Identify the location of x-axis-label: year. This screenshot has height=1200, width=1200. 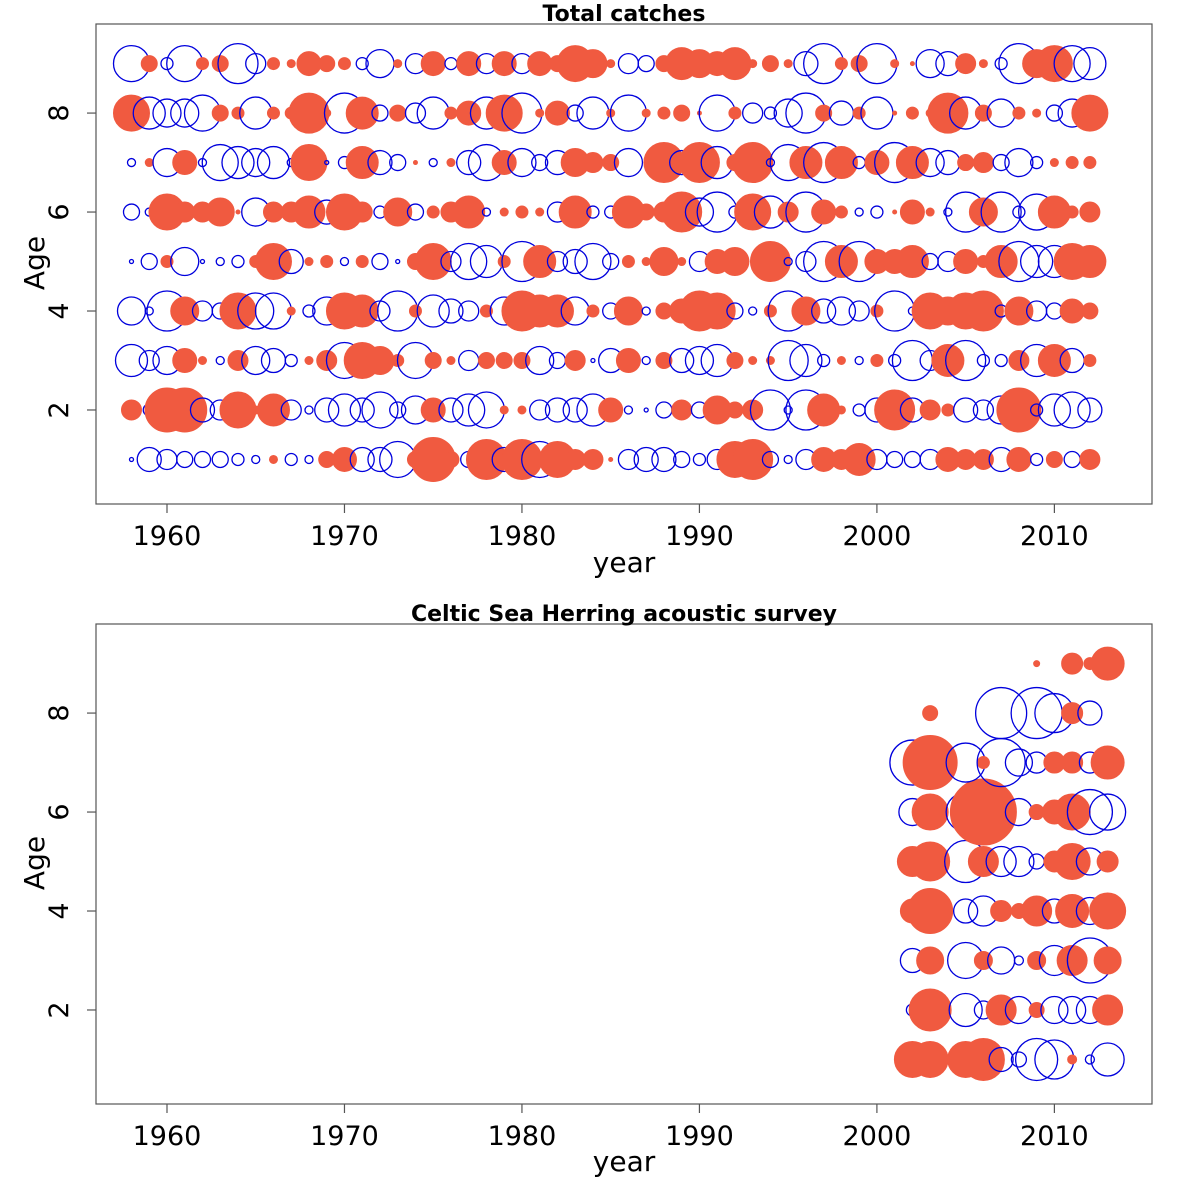
(624, 1161).